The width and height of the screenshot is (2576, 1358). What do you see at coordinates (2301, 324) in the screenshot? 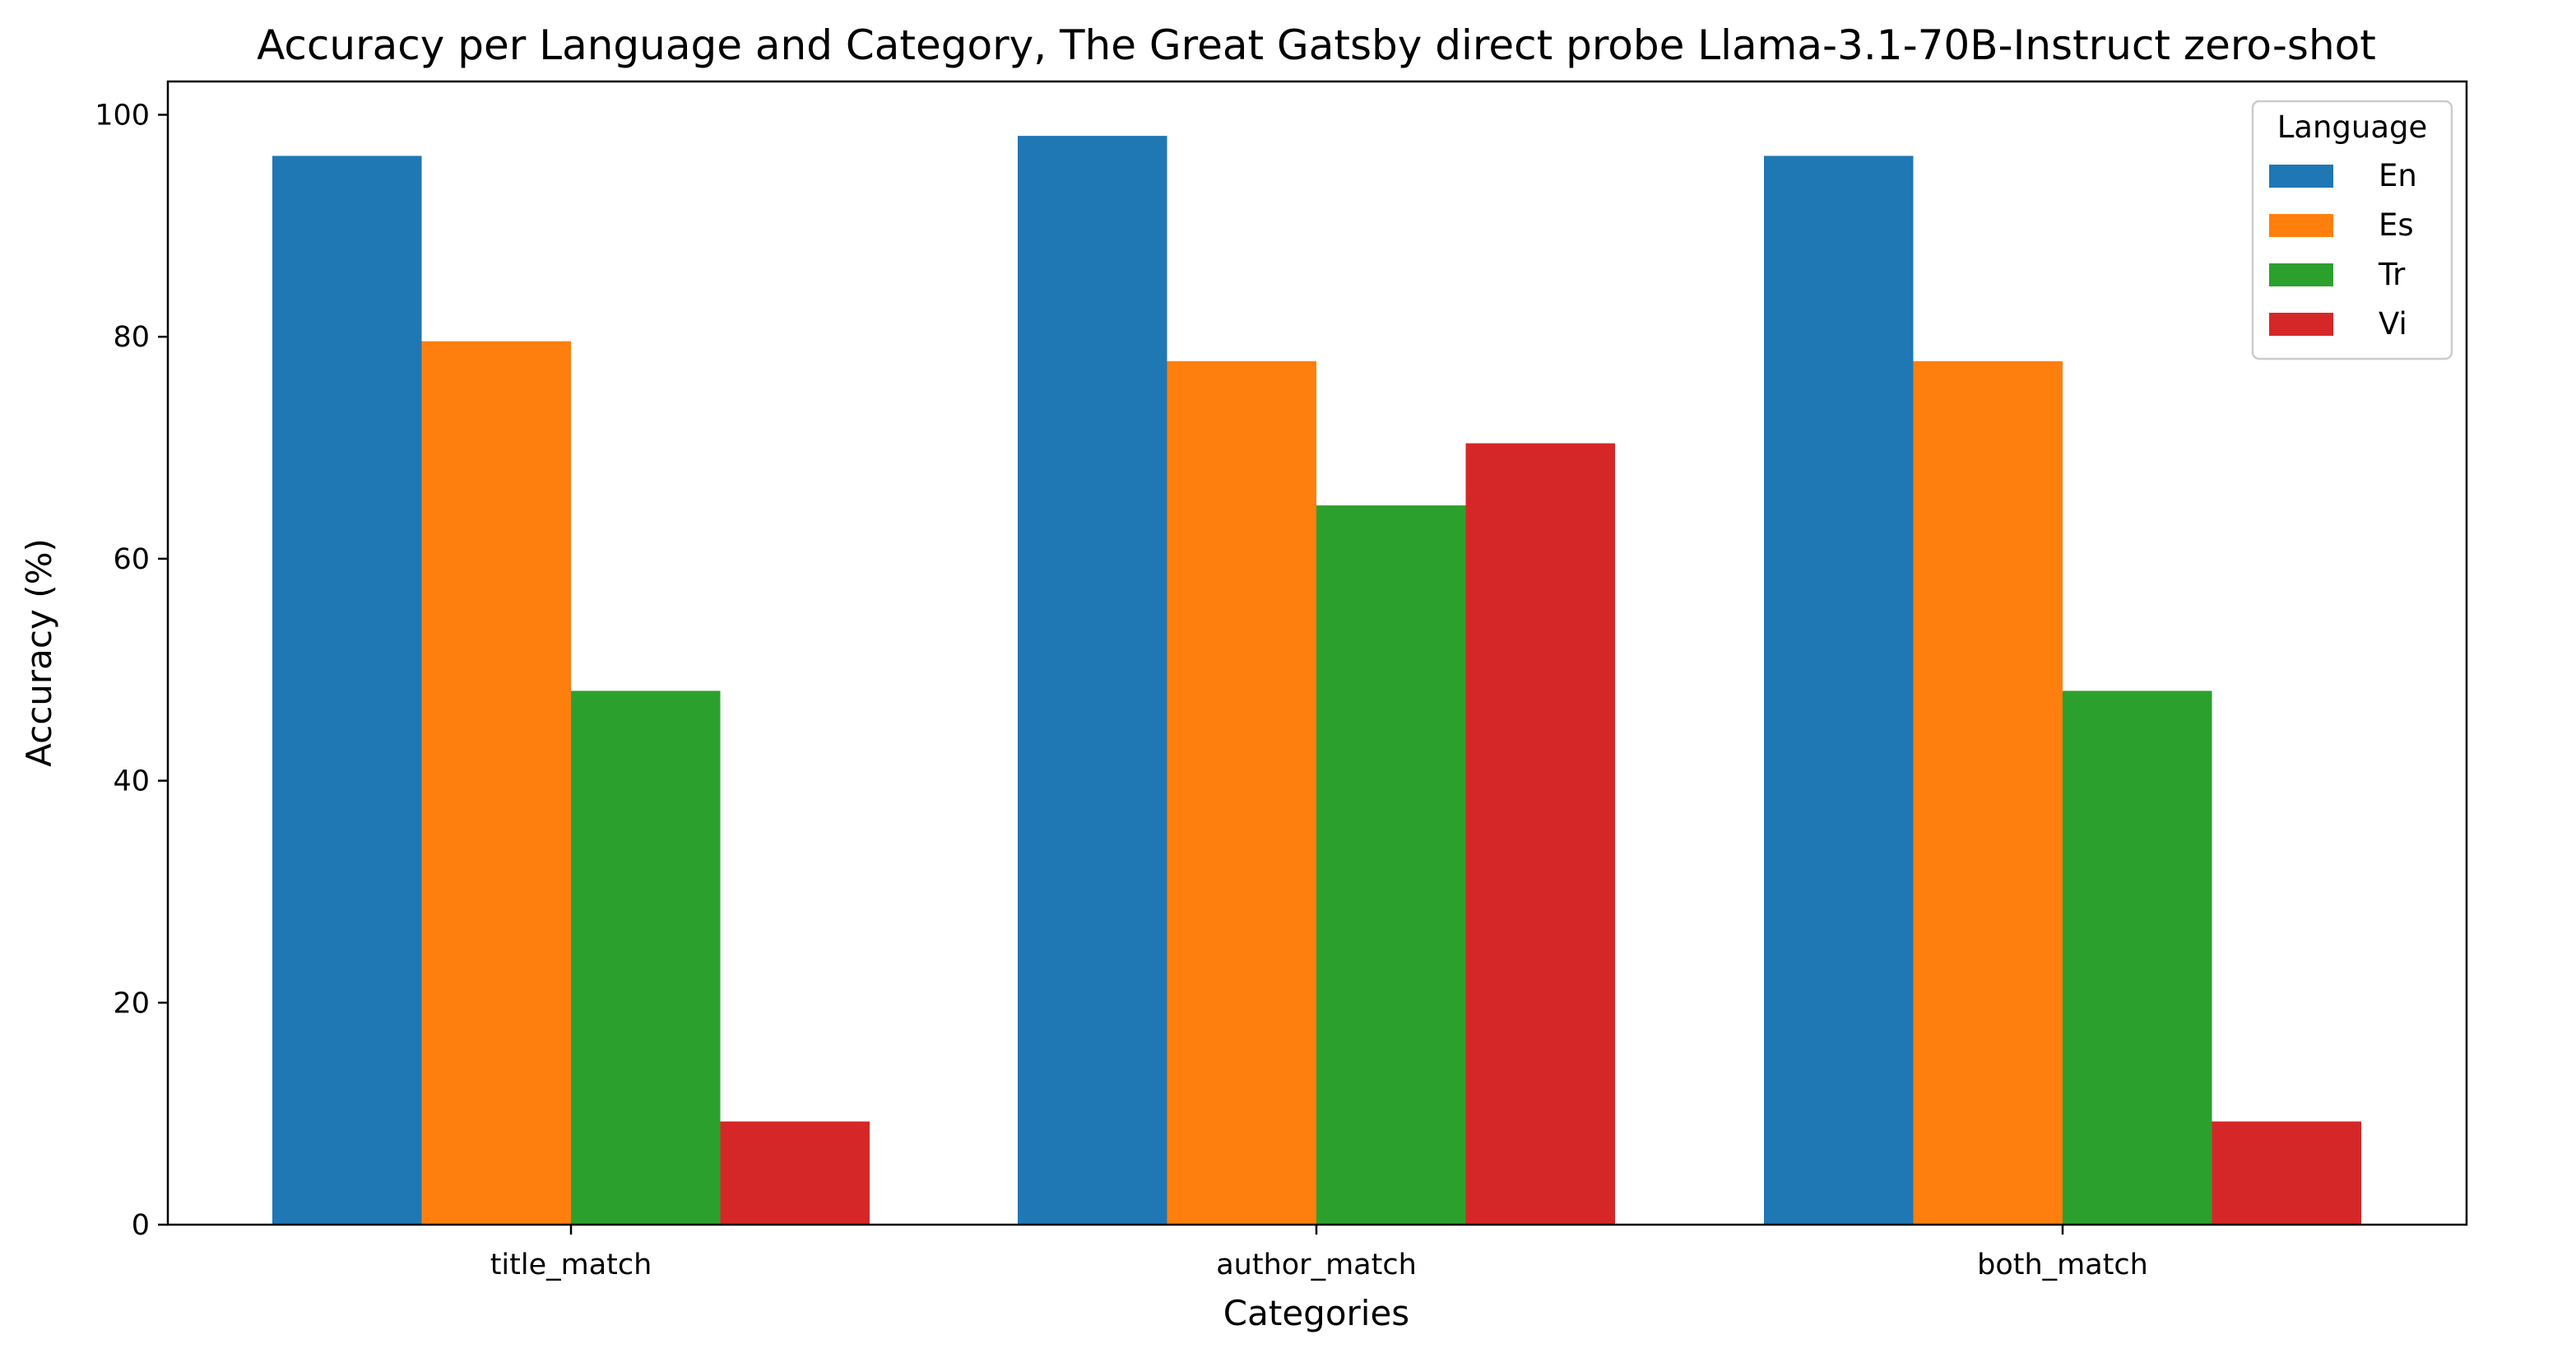
I see `legend-swatch-vi` at bounding box center [2301, 324].